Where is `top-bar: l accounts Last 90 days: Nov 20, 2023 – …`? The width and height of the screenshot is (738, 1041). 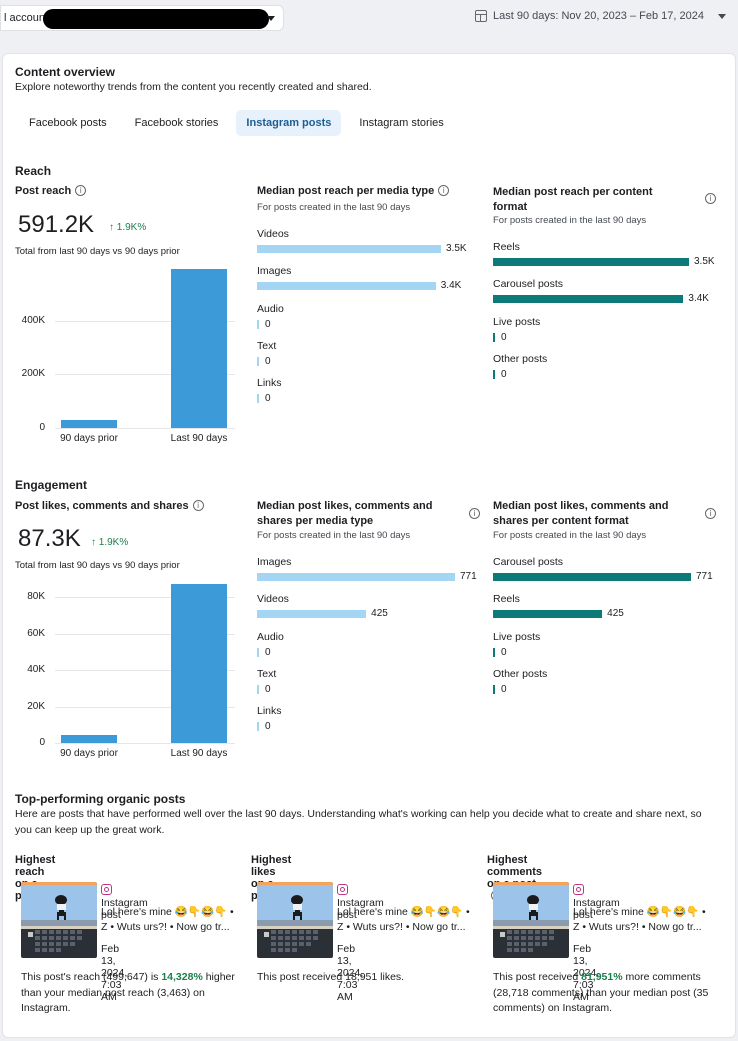
top-bar: l accounts Last 90 days: Nov 20, 2023 – … is located at coordinates (369, 26).